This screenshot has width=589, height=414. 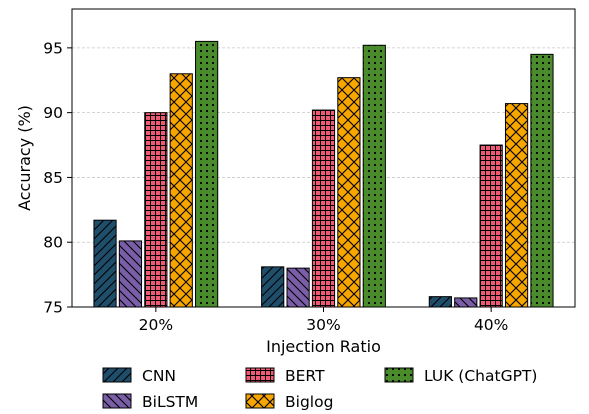 What do you see at coordinates (170, 402) in the screenshot?
I see `legend-label: BiLSTM` at bounding box center [170, 402].